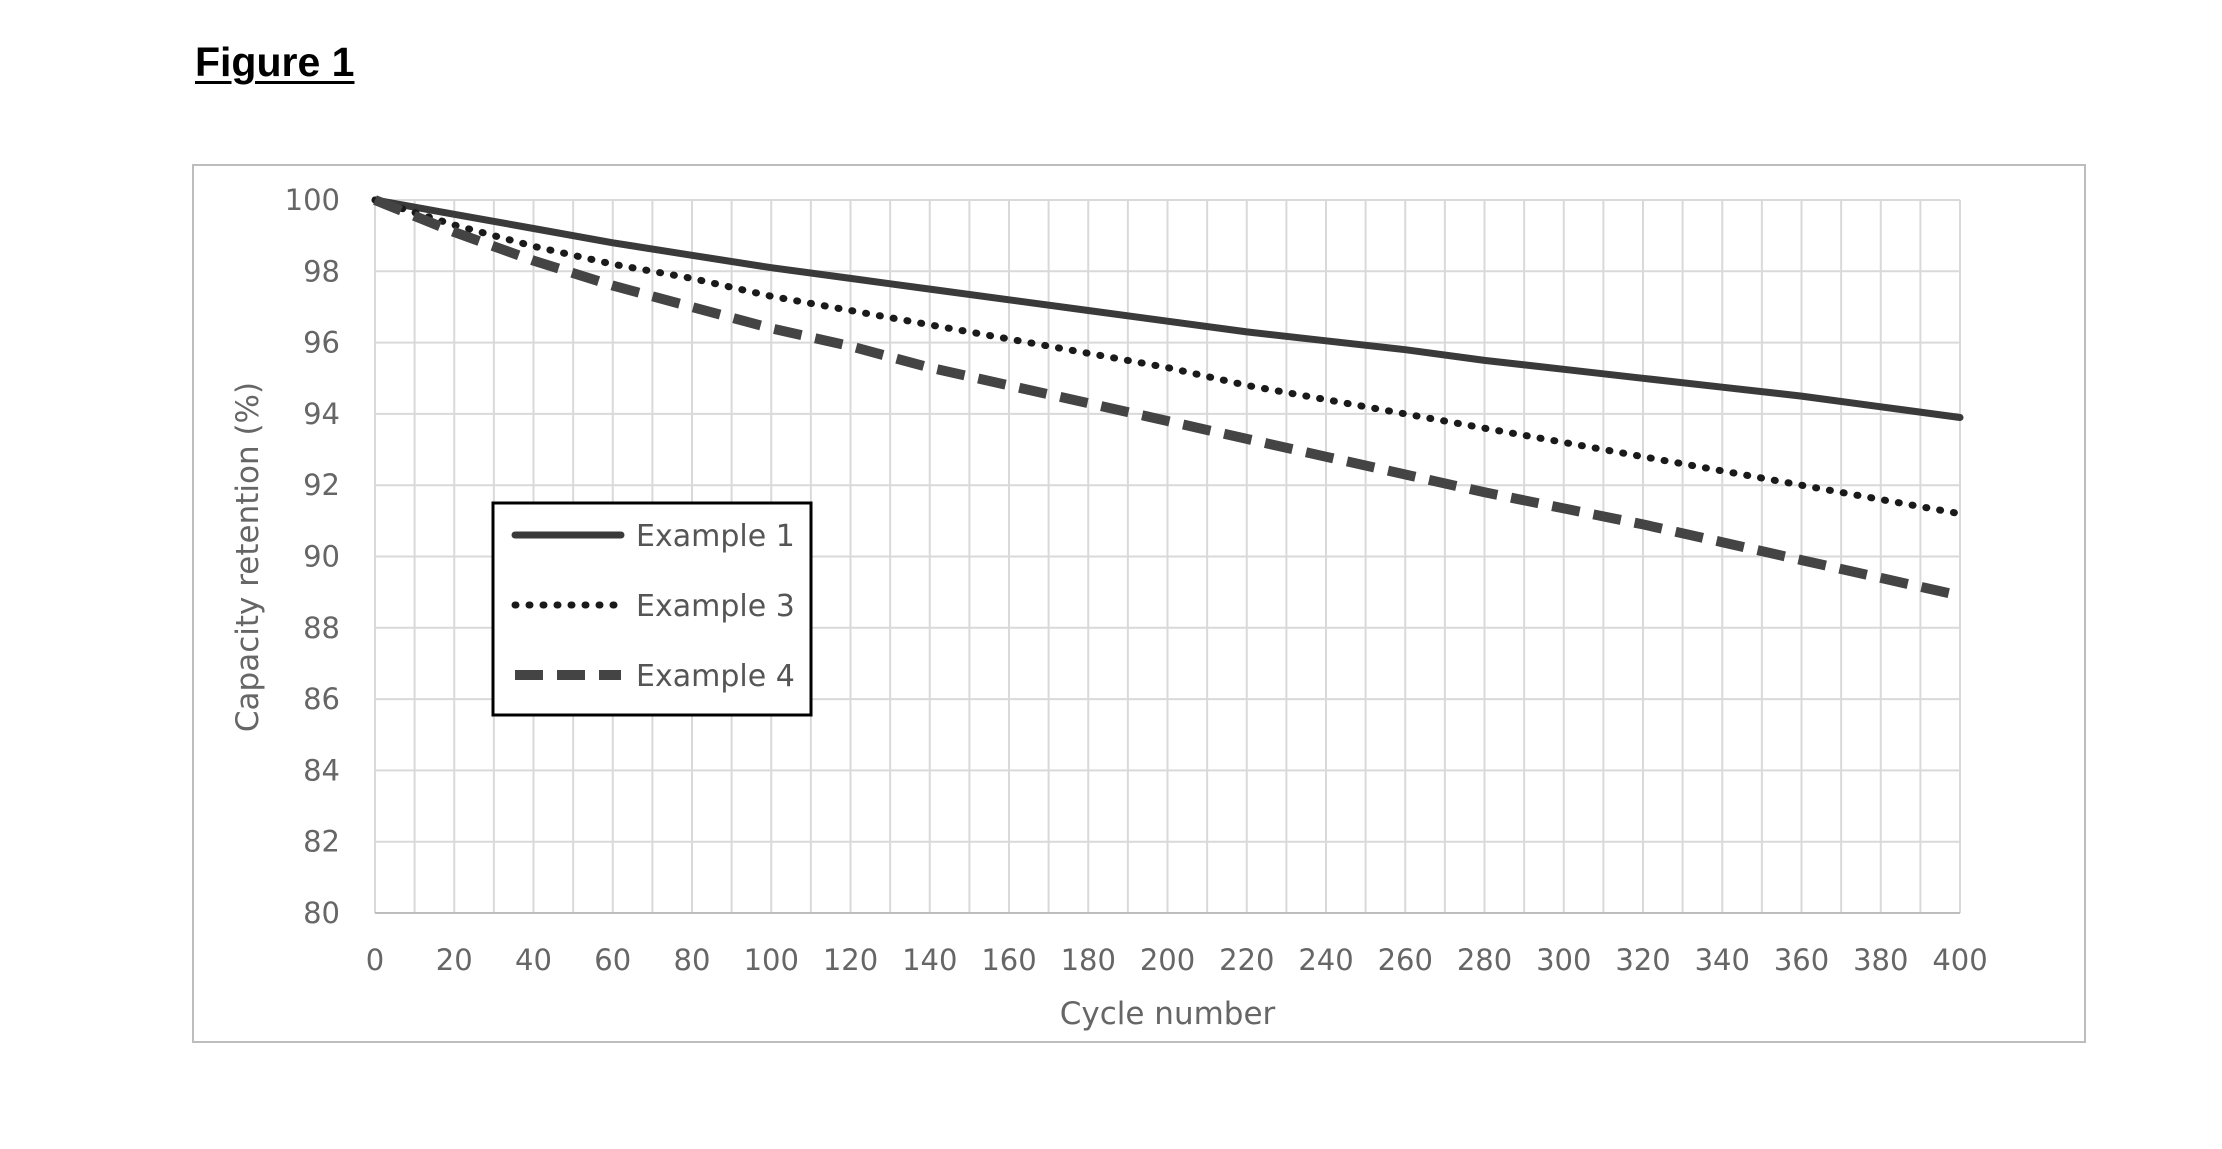  I want to click on y-tick-label: 86, so click(321, 699).